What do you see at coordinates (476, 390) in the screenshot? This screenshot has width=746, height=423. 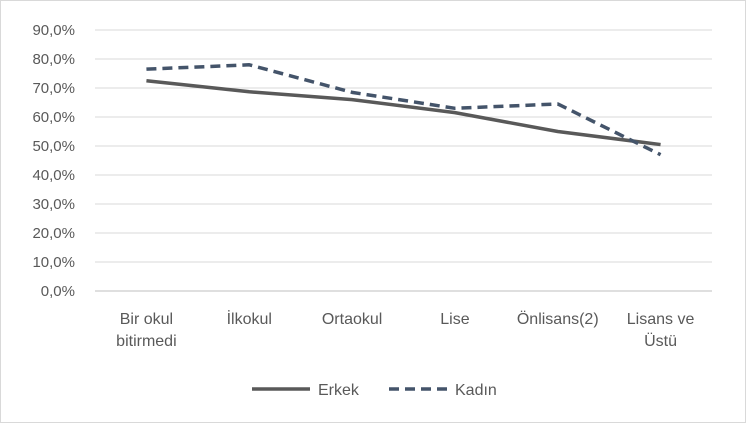 I see `legend-label: Kadın` at bounding box center [476, 390].